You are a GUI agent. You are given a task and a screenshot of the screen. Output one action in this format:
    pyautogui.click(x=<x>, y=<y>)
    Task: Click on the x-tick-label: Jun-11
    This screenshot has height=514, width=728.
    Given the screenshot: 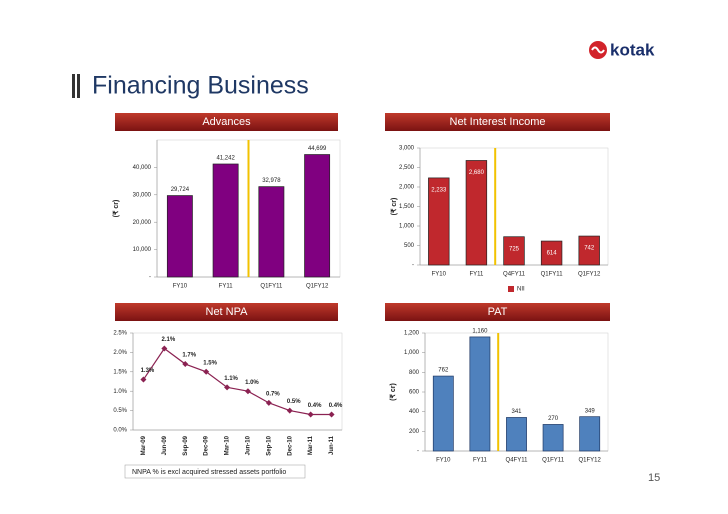 What is the action you would take?
    pyautogui.click(x=332, y=445)
    